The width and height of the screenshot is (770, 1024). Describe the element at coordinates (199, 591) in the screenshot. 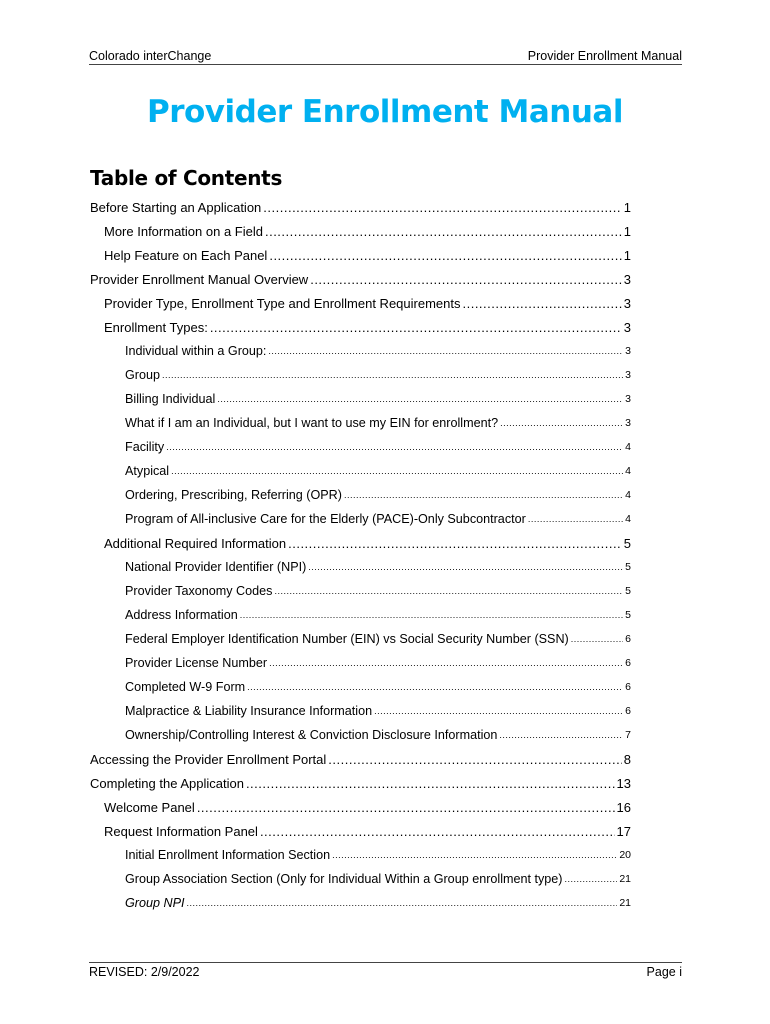

I see `toc-entry-text: Provider Taxonomy Codes` at that location.